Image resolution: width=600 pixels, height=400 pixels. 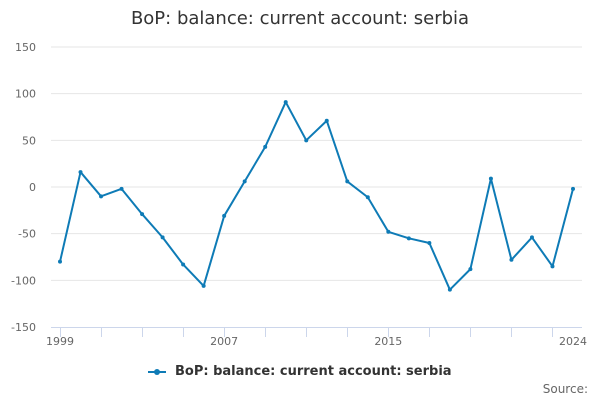 I want to click on x-tick-label: 2024, so click(x=573, y=341).